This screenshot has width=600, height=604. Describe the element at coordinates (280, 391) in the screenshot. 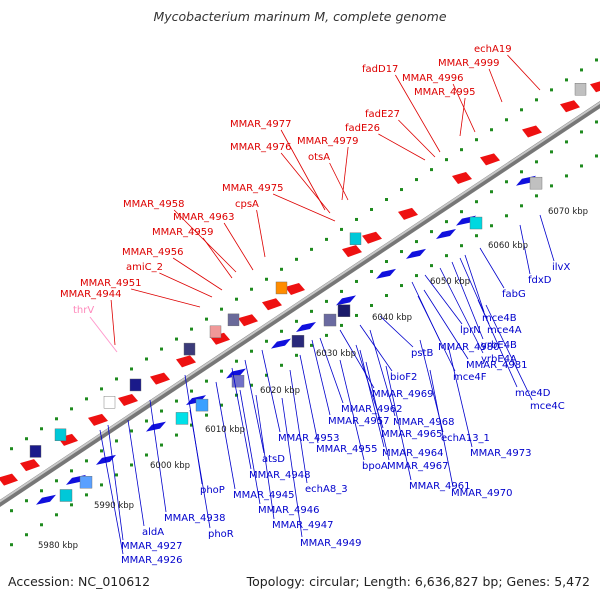

I see `kbp-tick-label: 6020 kbp` at that location.